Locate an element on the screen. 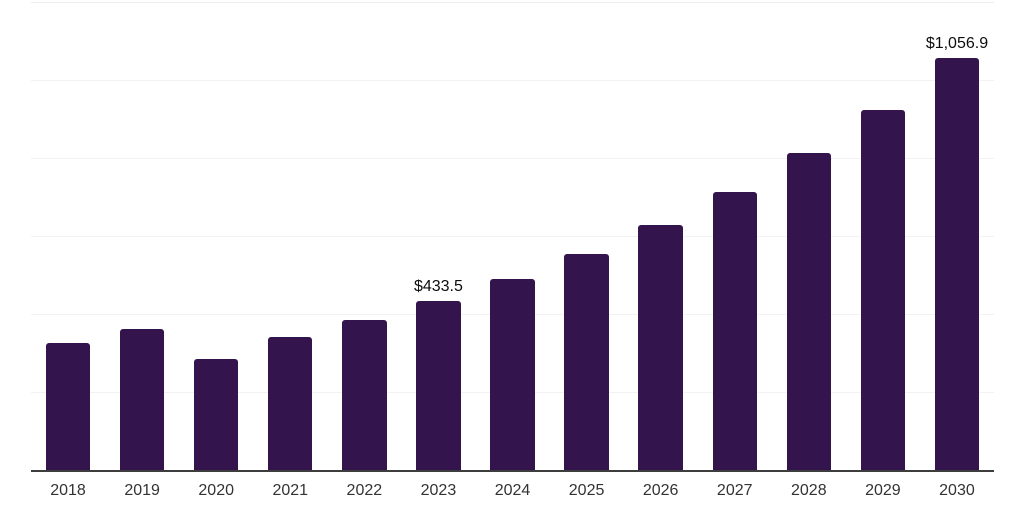  bar-2029 is located at coordinates (883, 289).